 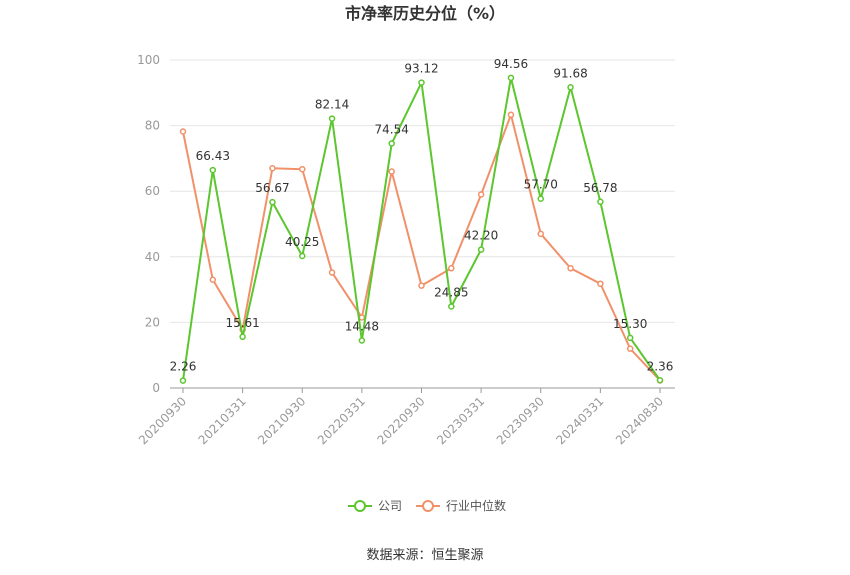 What do you see at coordinates (401, 420) in the screenshot?
I see `x-tick-label: 20220930` at bounding box center [401, 420].